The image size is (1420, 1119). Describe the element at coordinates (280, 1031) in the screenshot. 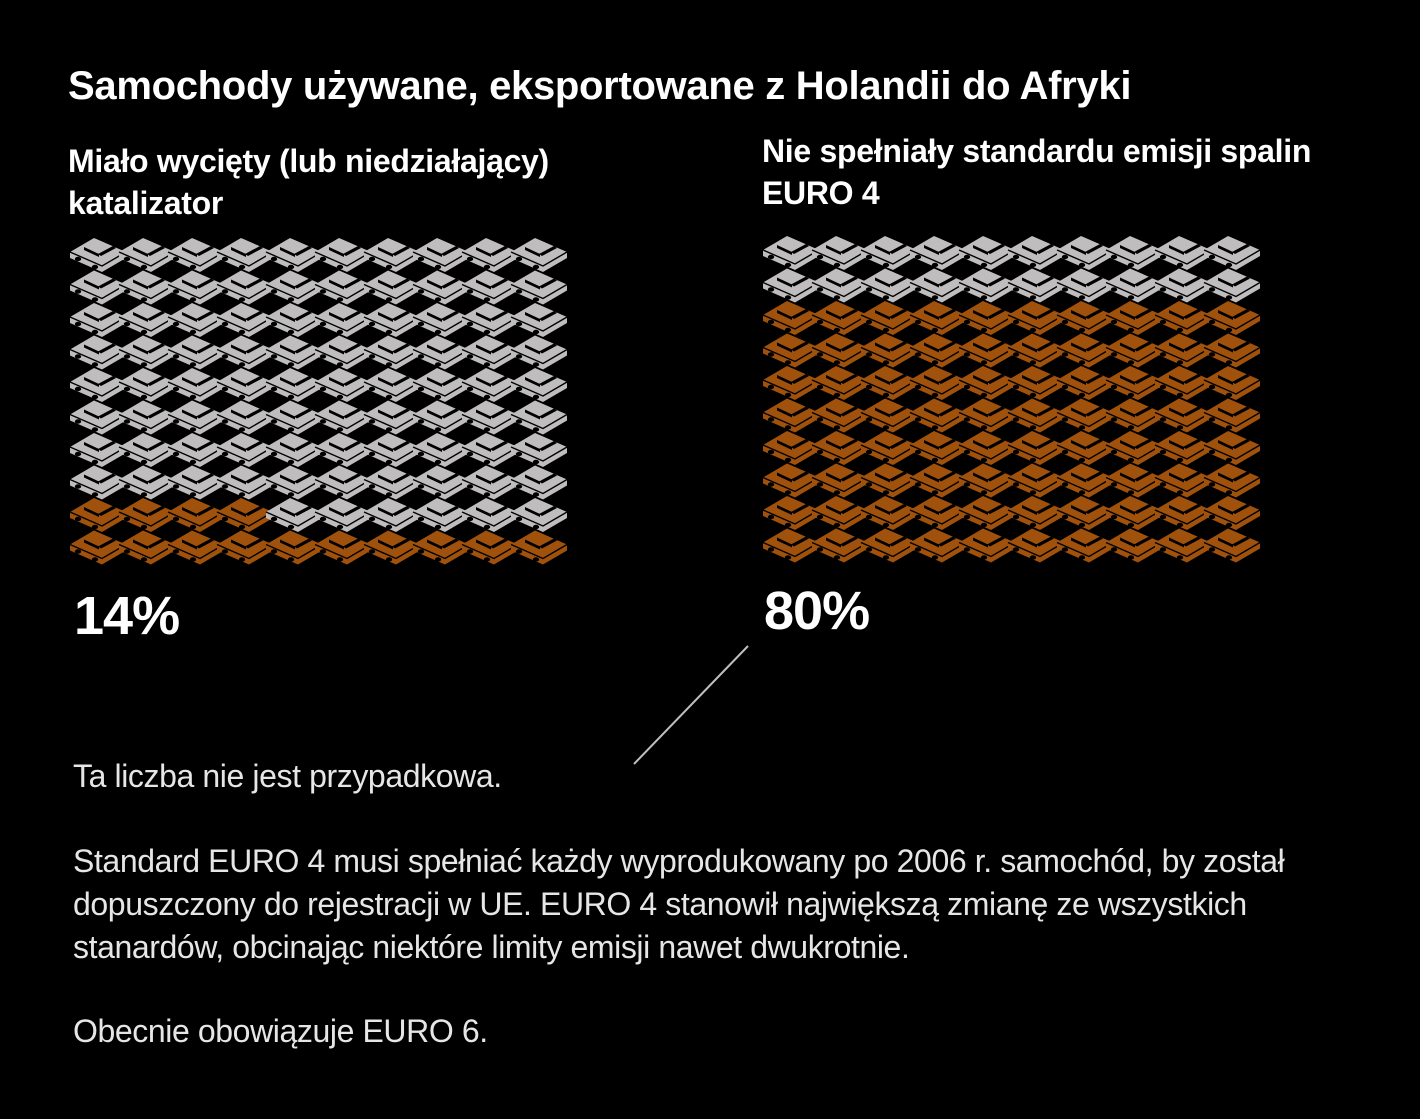

I see `note-paragraph-3: Obecnie obowiązuje EURO 6.` at that location.